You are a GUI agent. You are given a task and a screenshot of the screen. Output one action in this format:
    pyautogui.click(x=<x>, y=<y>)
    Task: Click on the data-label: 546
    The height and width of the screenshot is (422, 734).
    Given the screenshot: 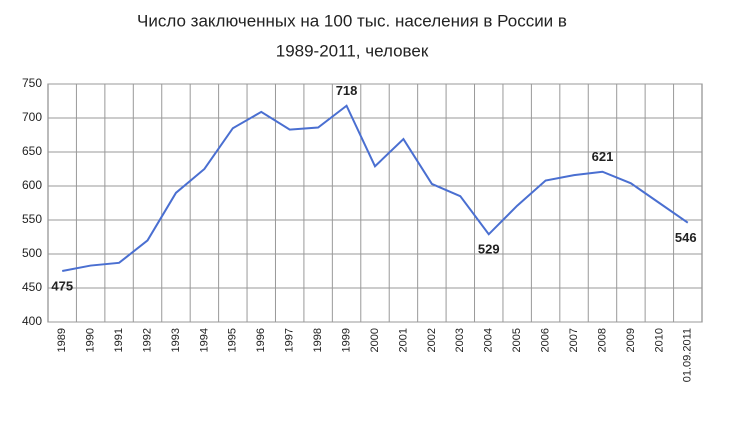 What is the action you would take?
    pyautogui.click(x=686, y=237)
    